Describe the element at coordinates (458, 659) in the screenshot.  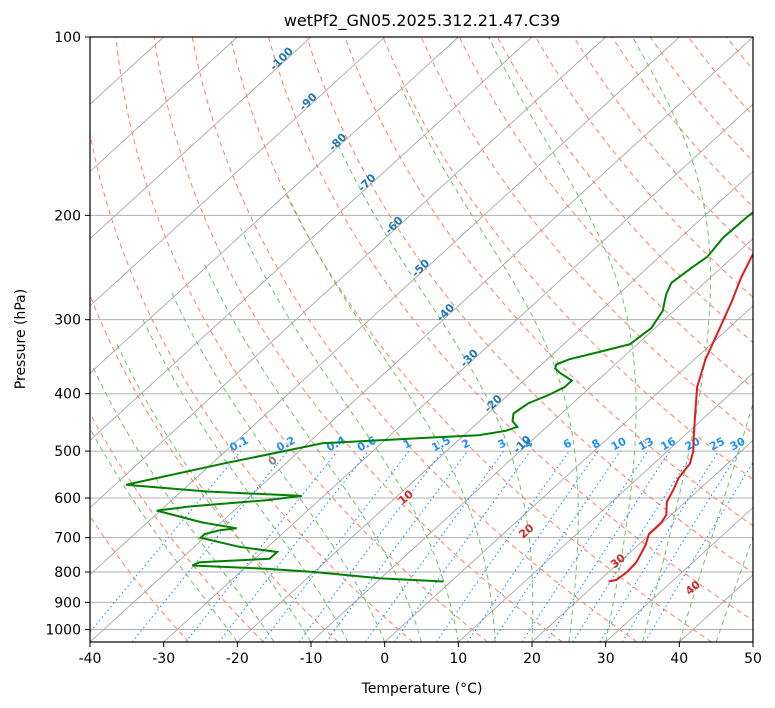
I see `x-tick-label: 10` at that location.